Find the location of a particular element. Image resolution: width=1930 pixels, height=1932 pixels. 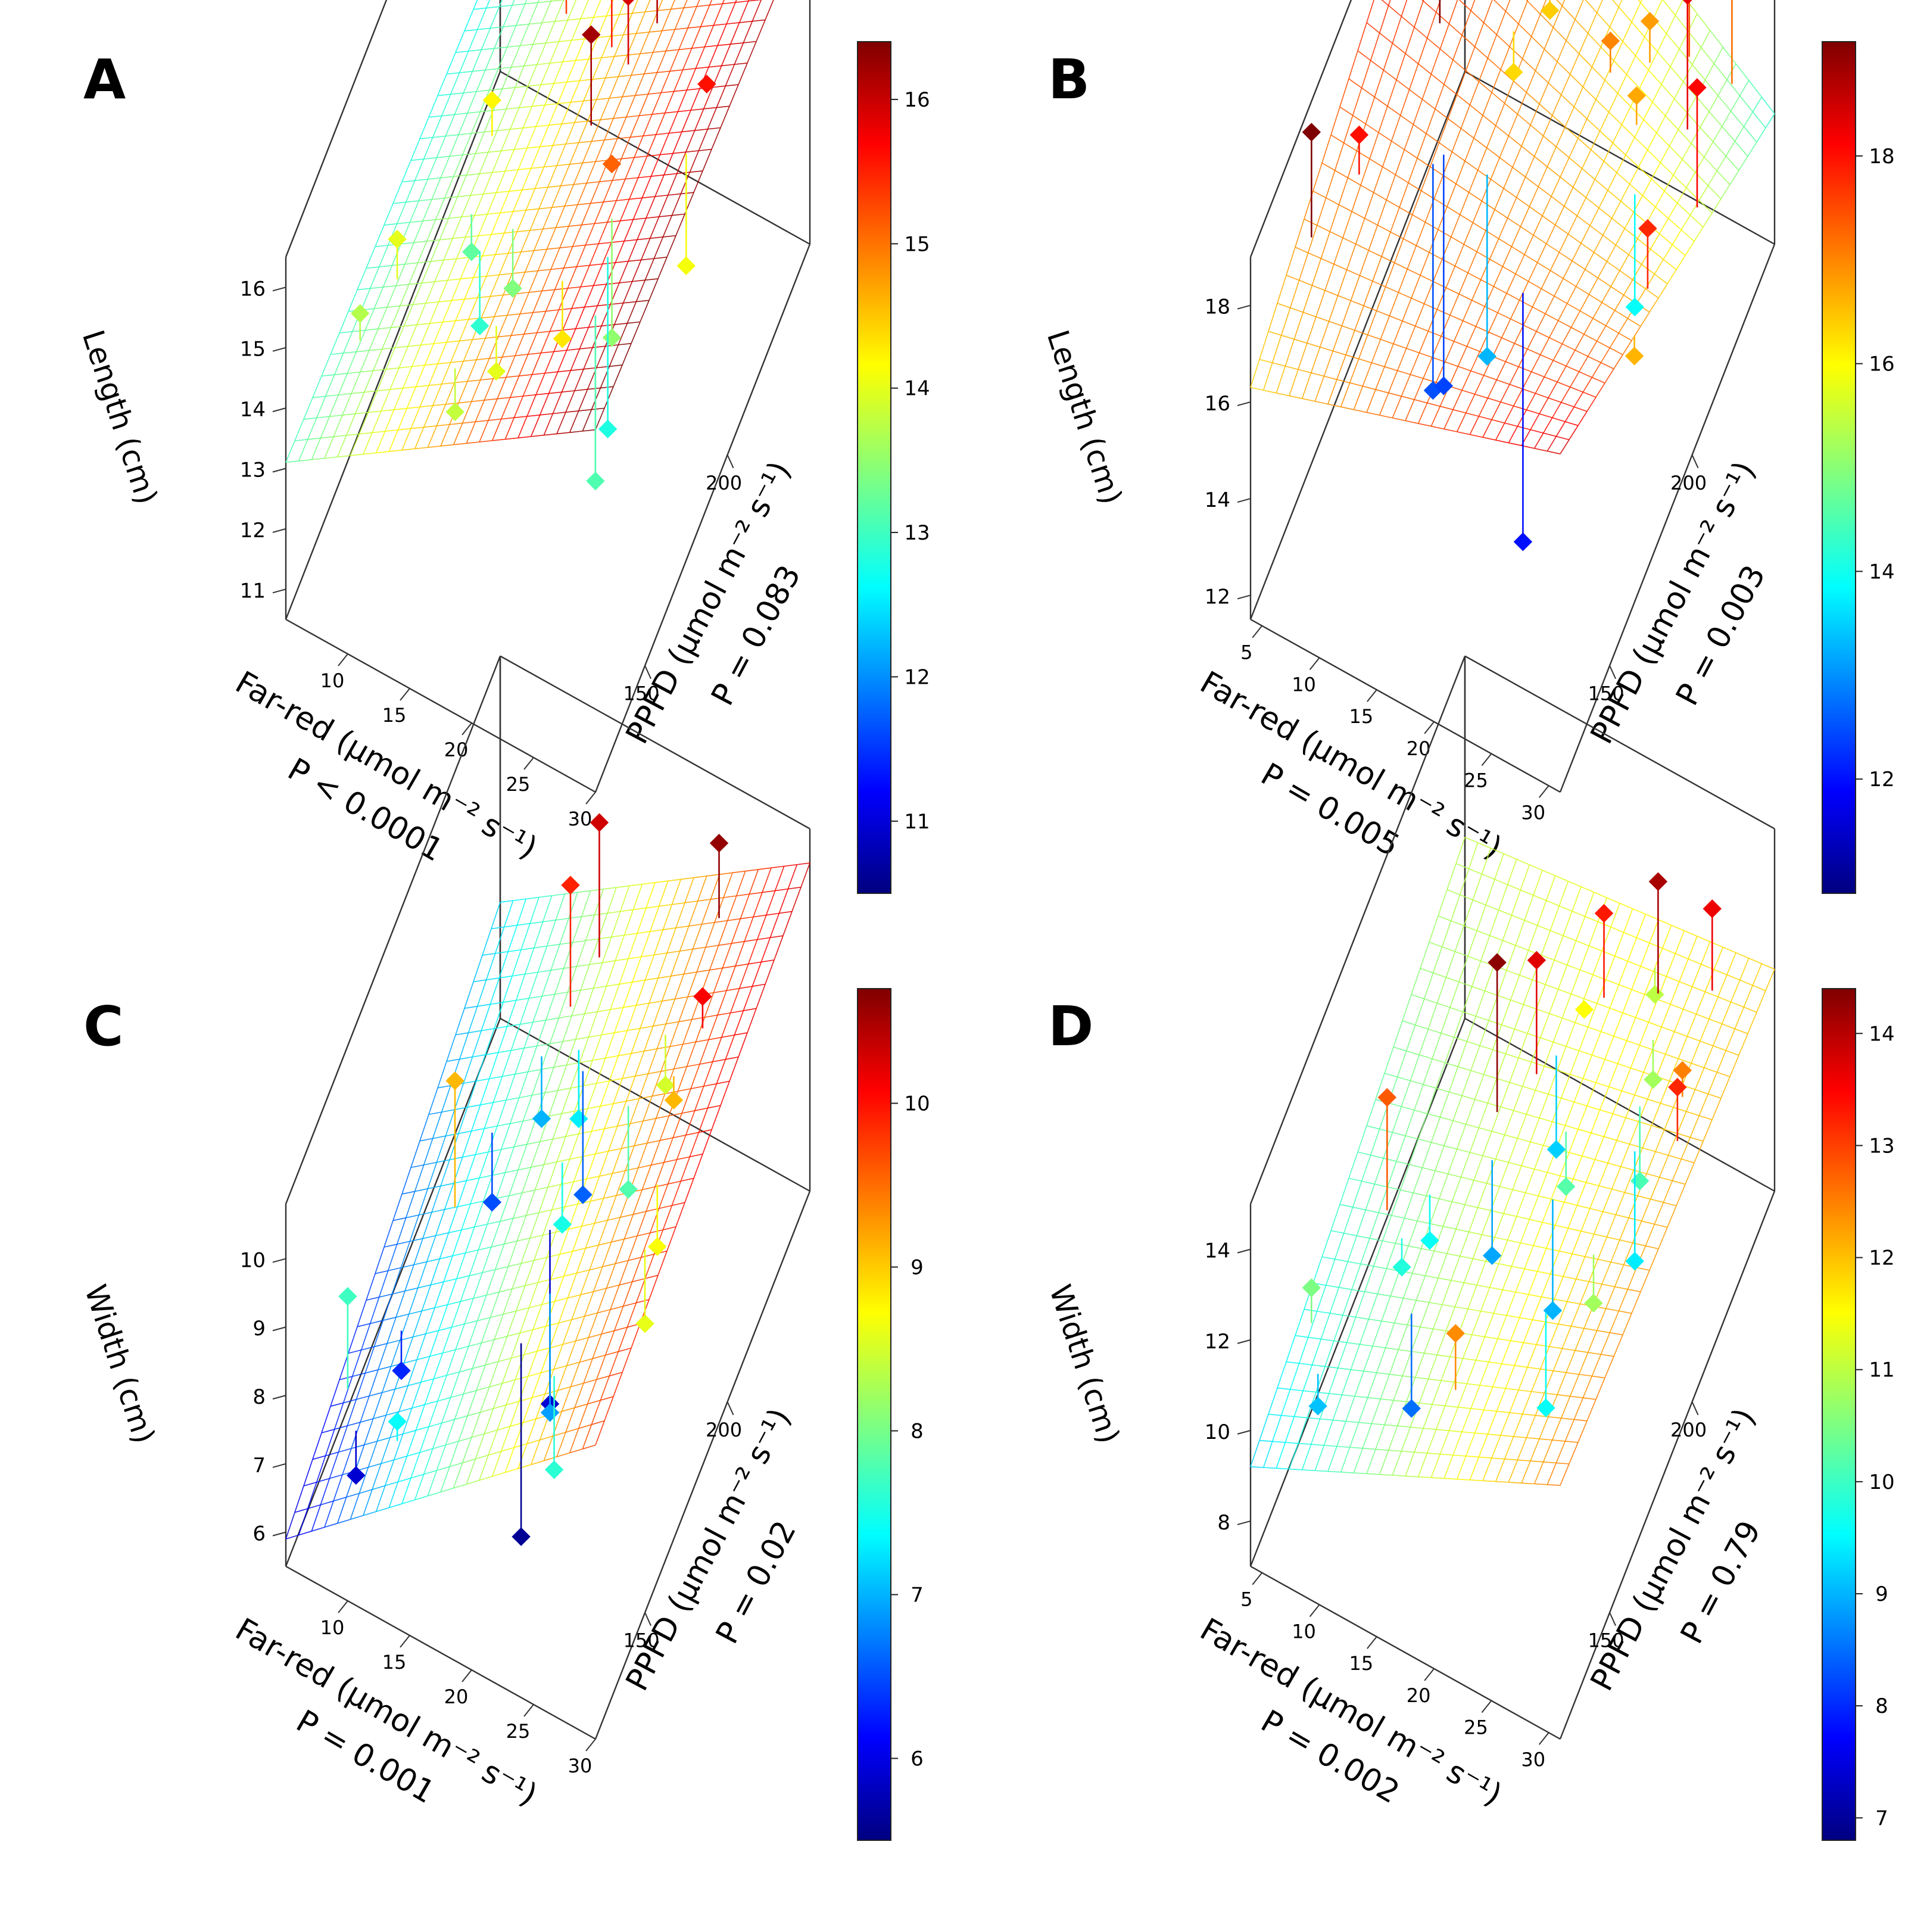

x-tick-mark is located at coordinates (467, 729).